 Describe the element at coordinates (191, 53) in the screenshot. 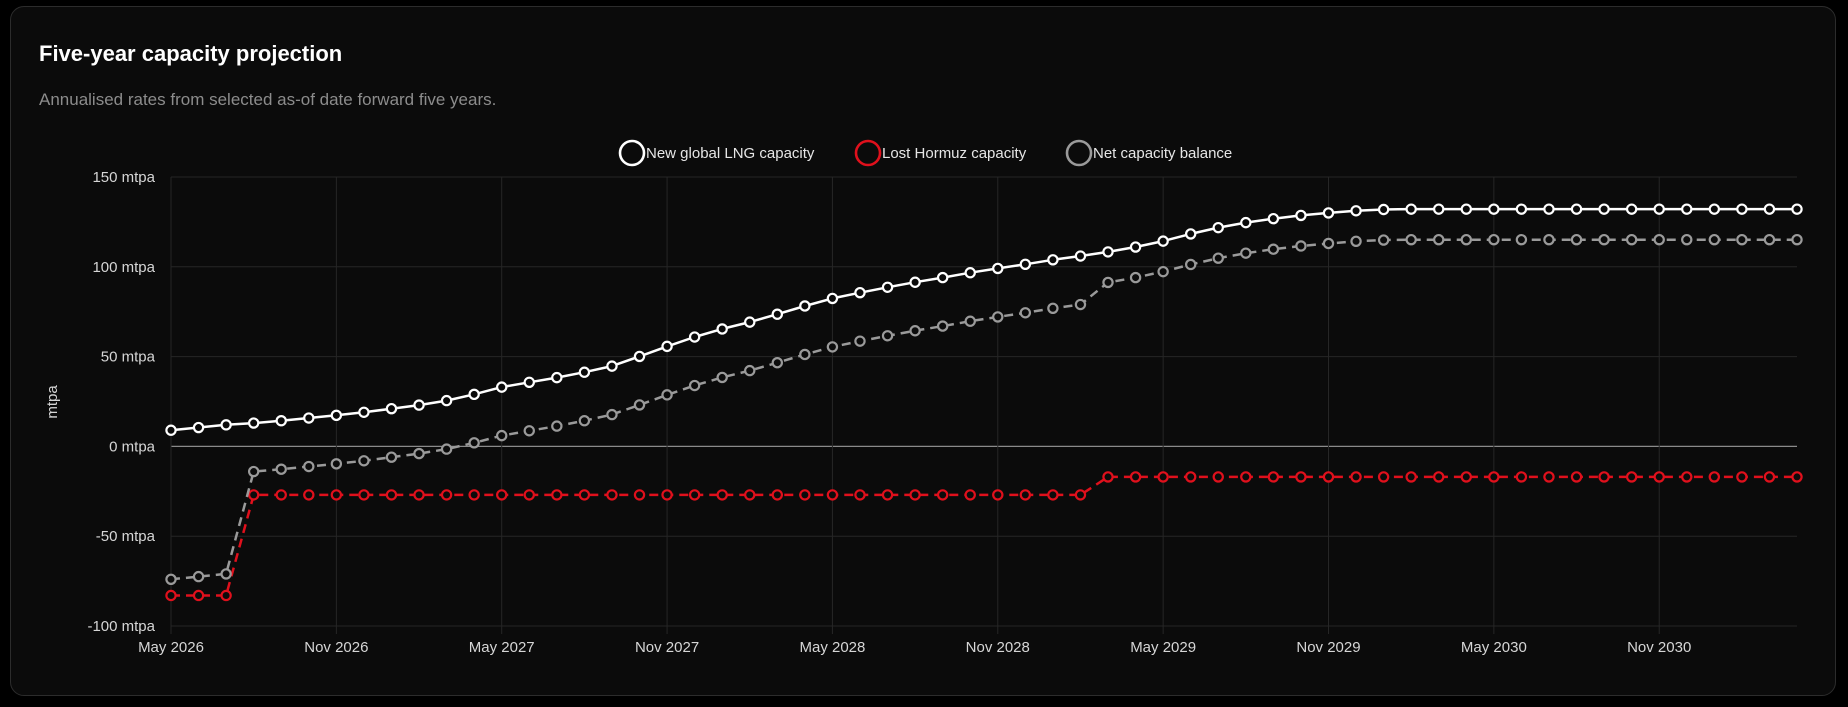

I see `chart-title: Five-year capacity projection` at that location.